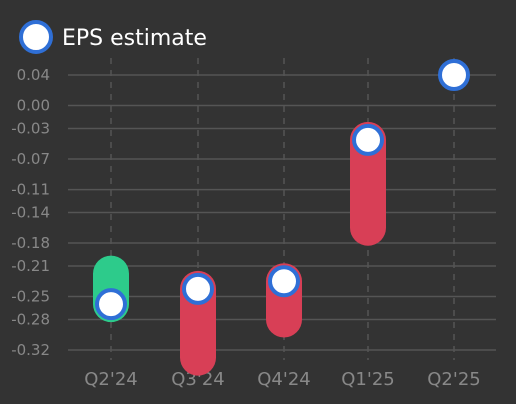 Image resolution: width=516 pixels, height=404 pixels. I want to click on y-tick-label: -0.21, so click(30, 266).